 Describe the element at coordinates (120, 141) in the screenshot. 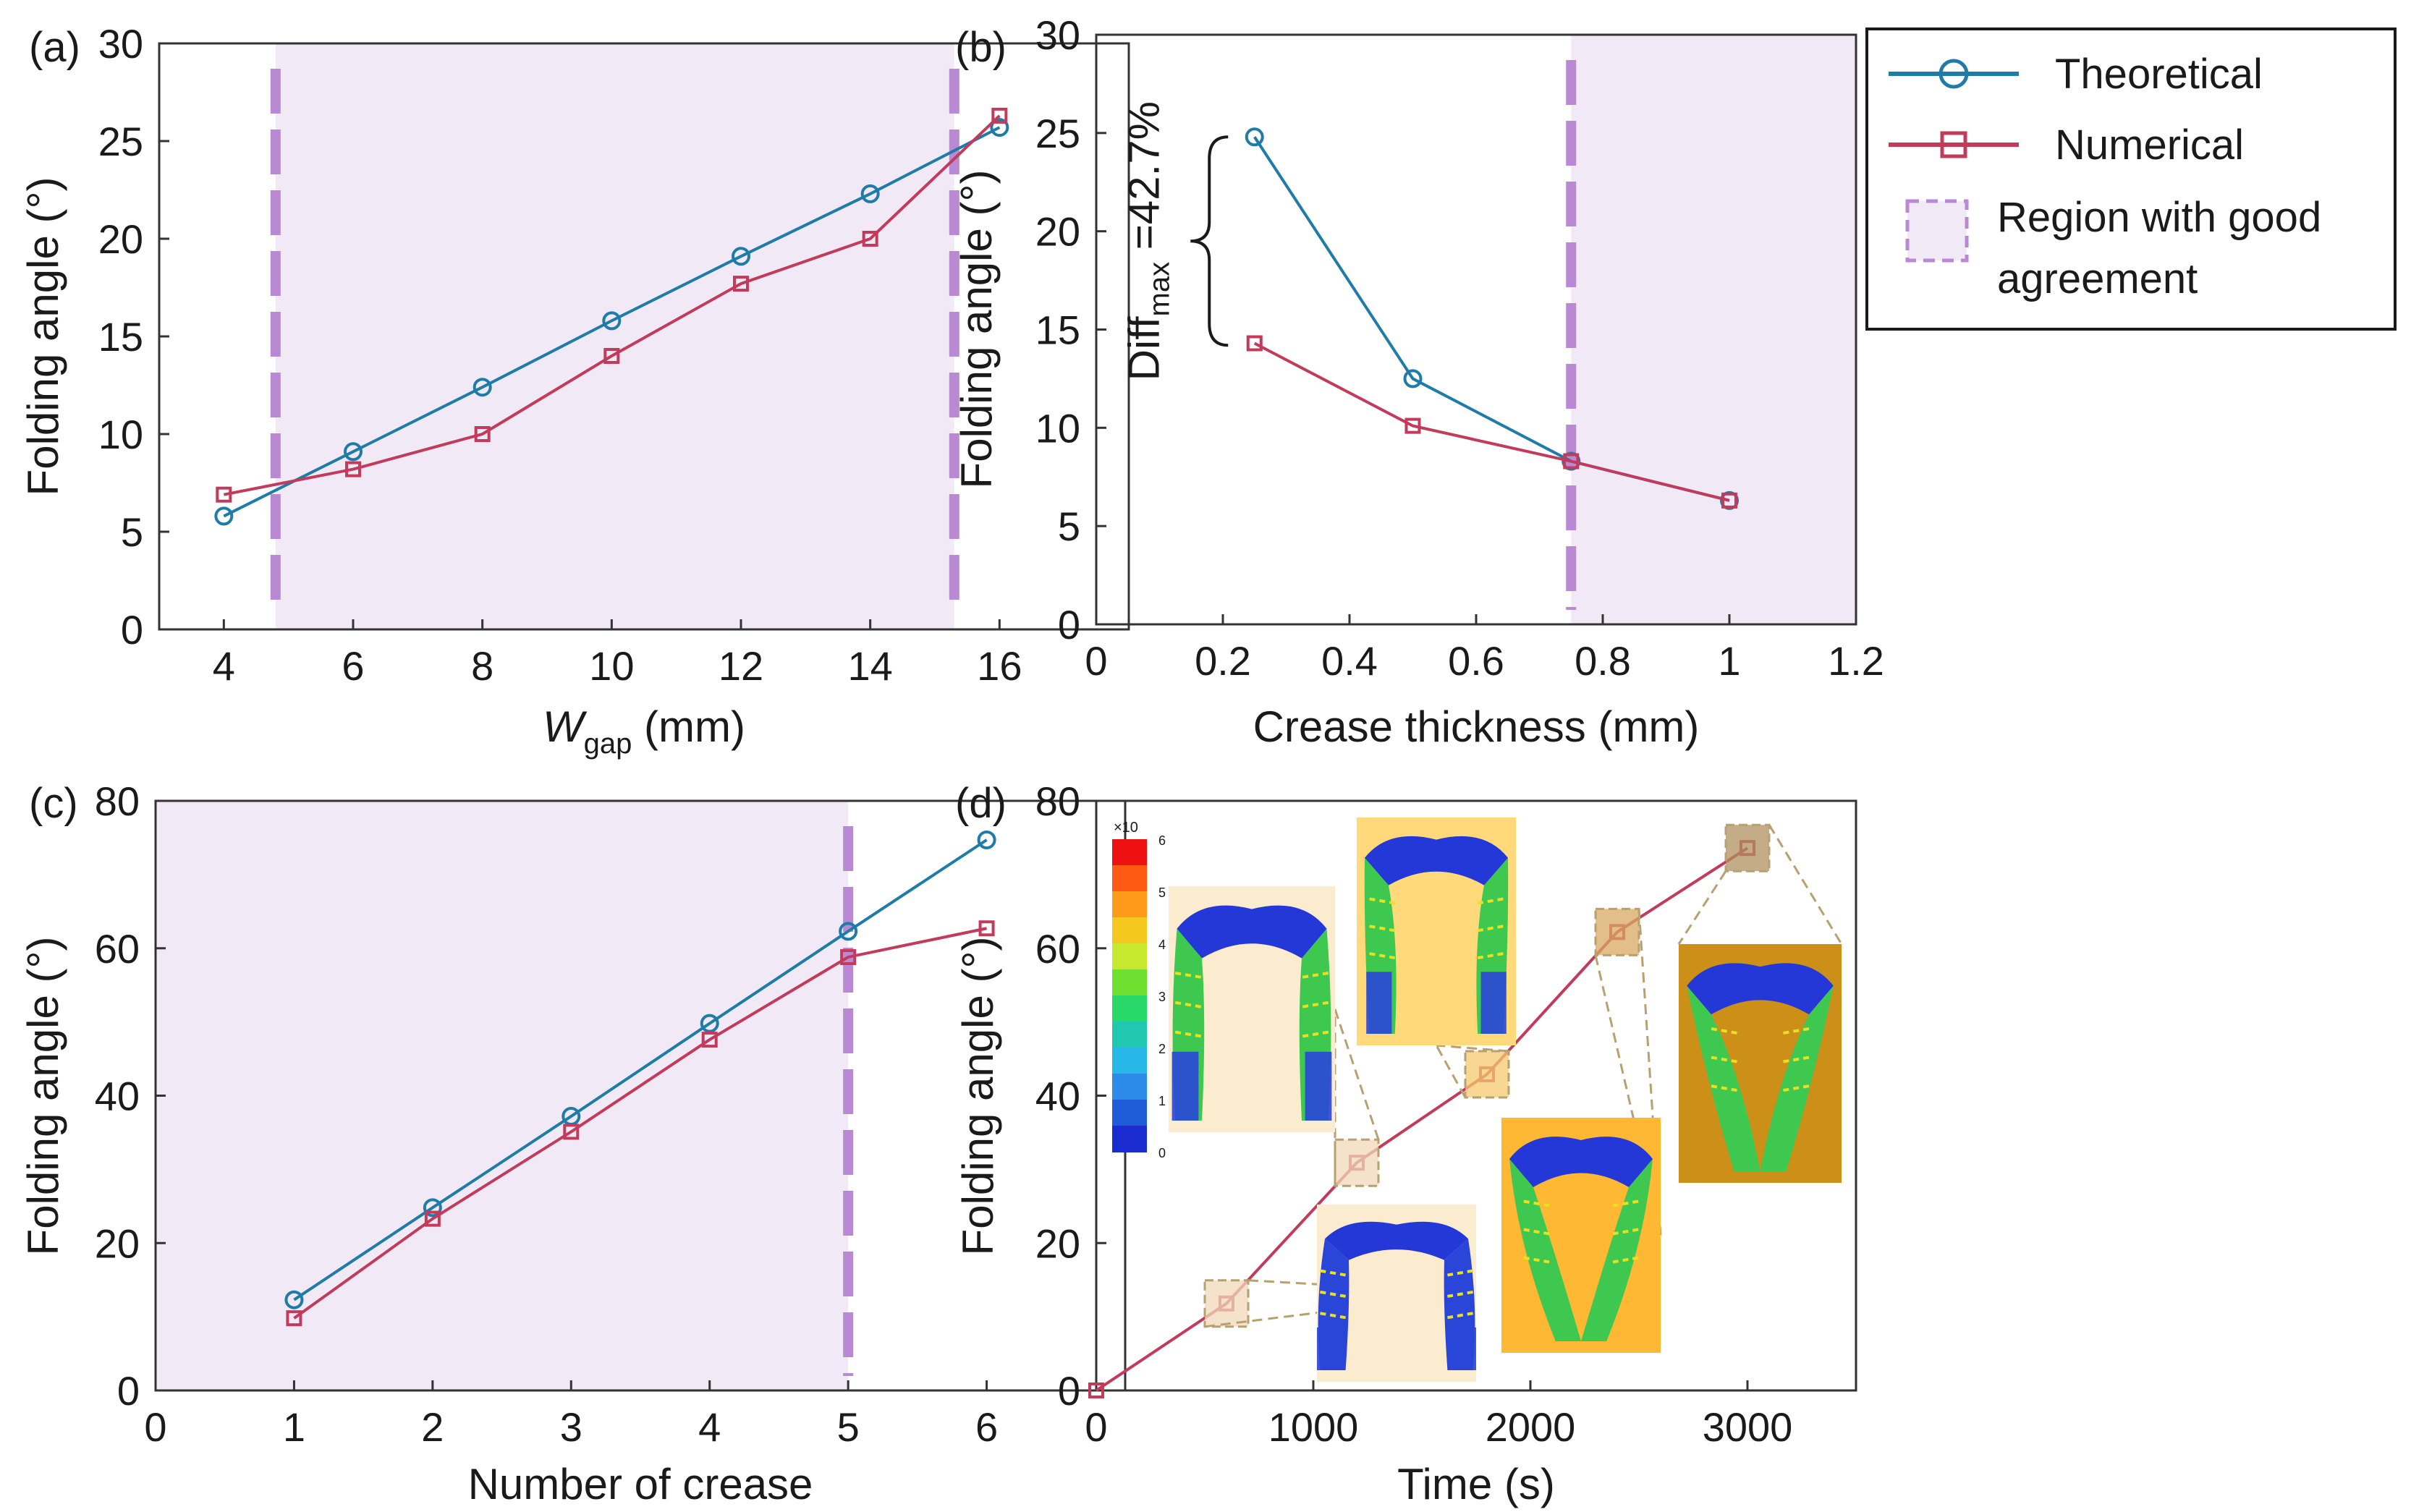

I see `panel-a-ytick-label: 25` at that location.